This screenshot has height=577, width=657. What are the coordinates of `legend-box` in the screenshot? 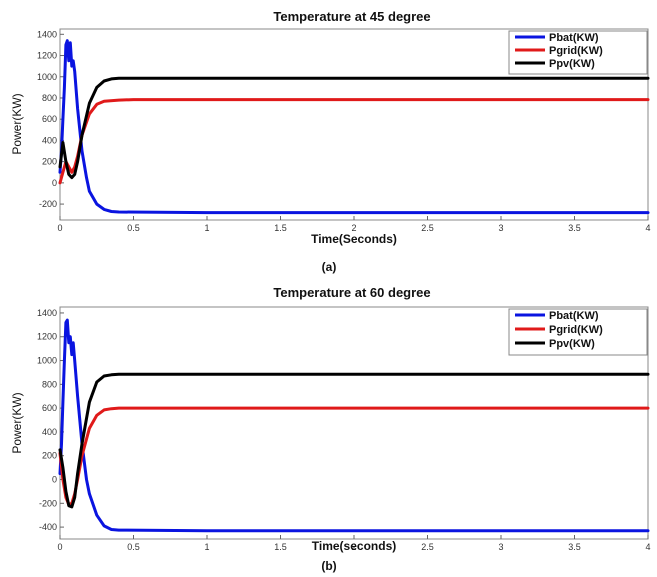 It's located at (578, 332).